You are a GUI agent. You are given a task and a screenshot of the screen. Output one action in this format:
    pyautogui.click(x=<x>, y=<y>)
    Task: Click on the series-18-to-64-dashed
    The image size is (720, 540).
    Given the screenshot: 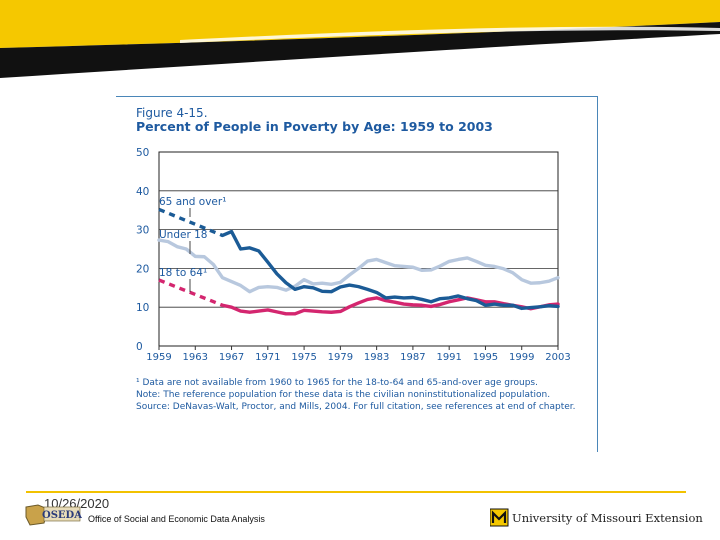 What is the action you would take?
    pyautogui.click(x=191, y=292)
    